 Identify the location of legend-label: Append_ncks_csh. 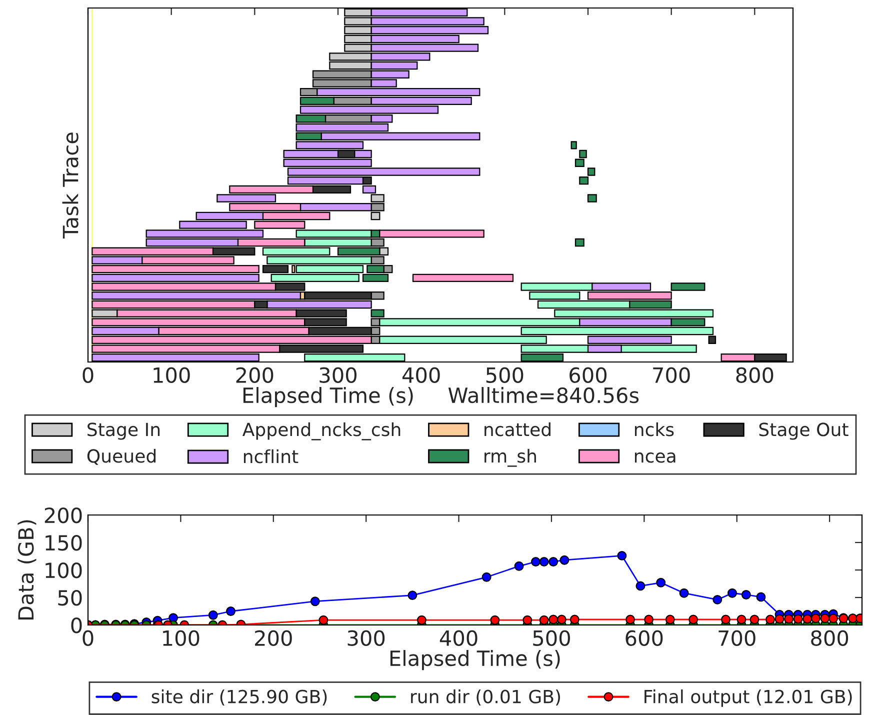
(321, 431).